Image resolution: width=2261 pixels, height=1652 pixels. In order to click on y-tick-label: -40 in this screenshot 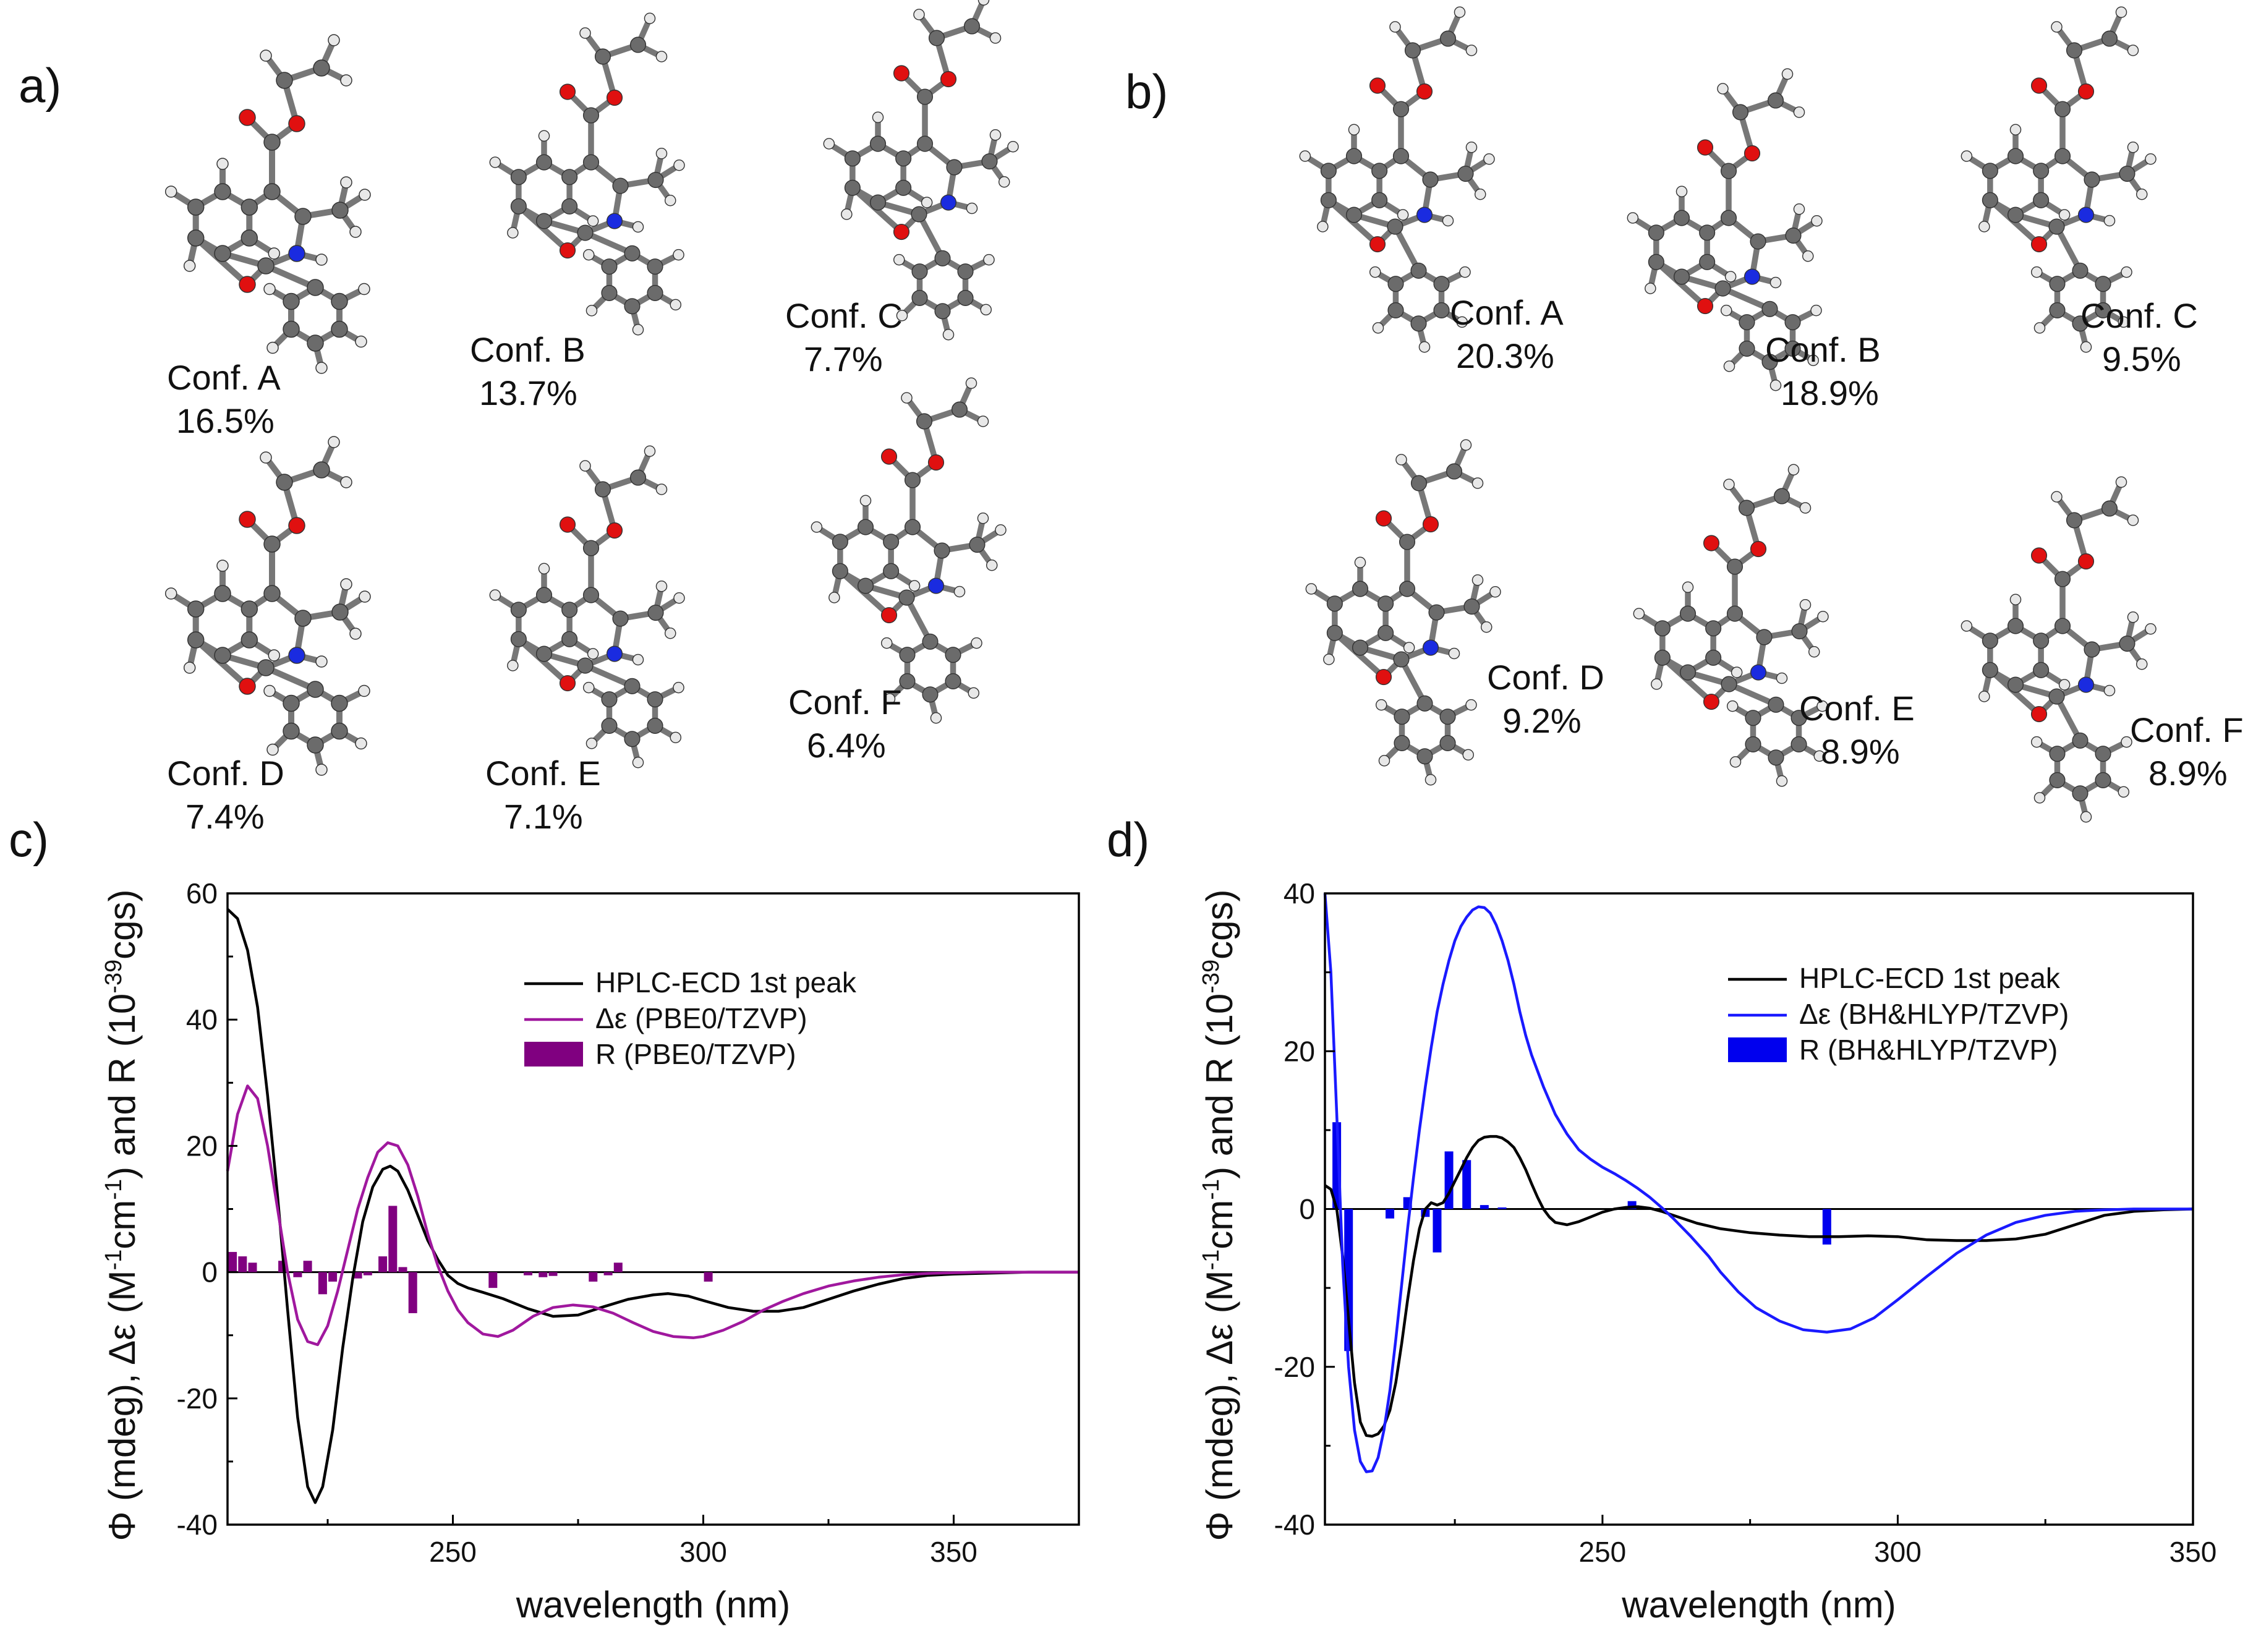, I will do `click(198, 1525)`.